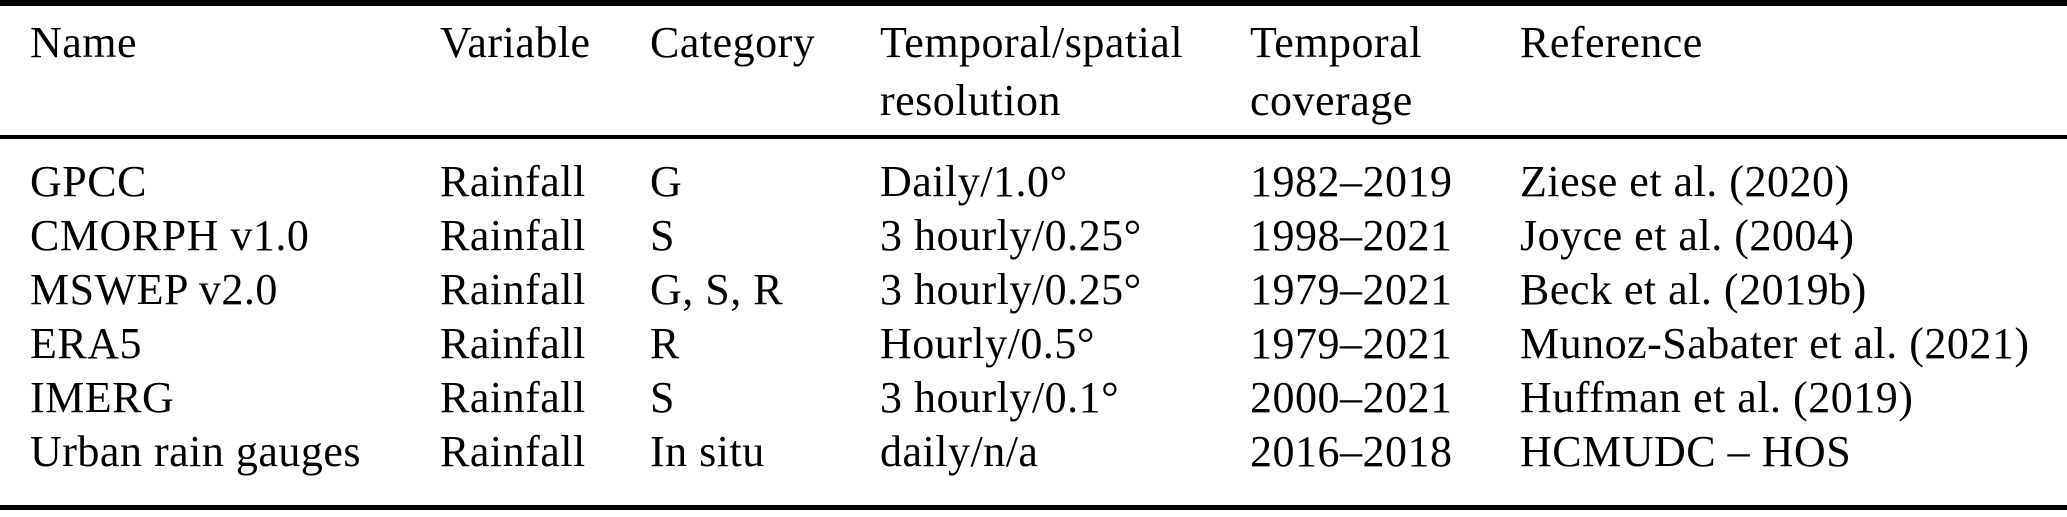  What do you see at coordinates (1351, 451) in the screenshot?
I see `cell-coverage: 2016–2018` at bounding box center [1351, 451].